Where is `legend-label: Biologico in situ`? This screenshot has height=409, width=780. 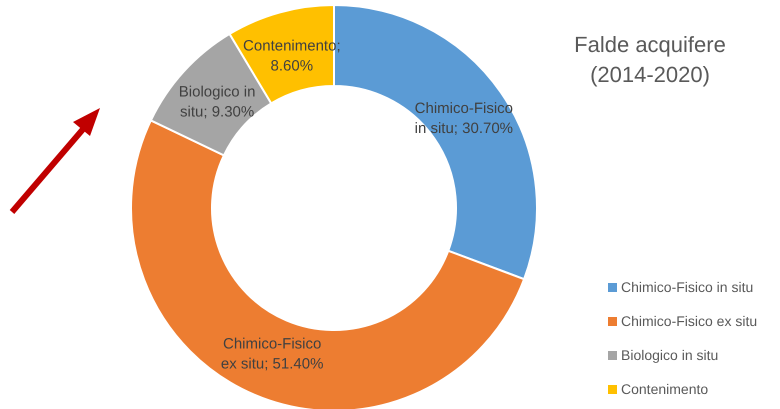 legend-label: Biologico in situ is located at coordinates (669, 355).